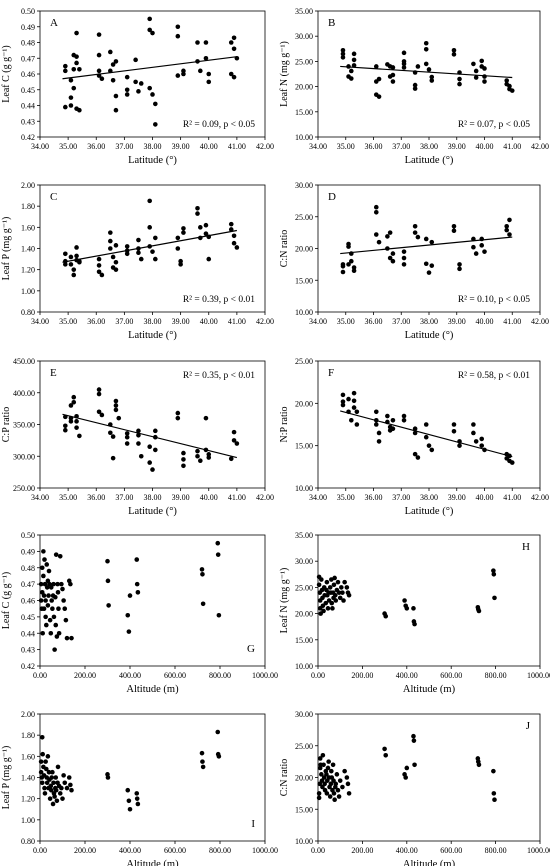 This screenshot has width=550, height=866. I want to click on y-tick-label: 15.00, so click(304, 112).